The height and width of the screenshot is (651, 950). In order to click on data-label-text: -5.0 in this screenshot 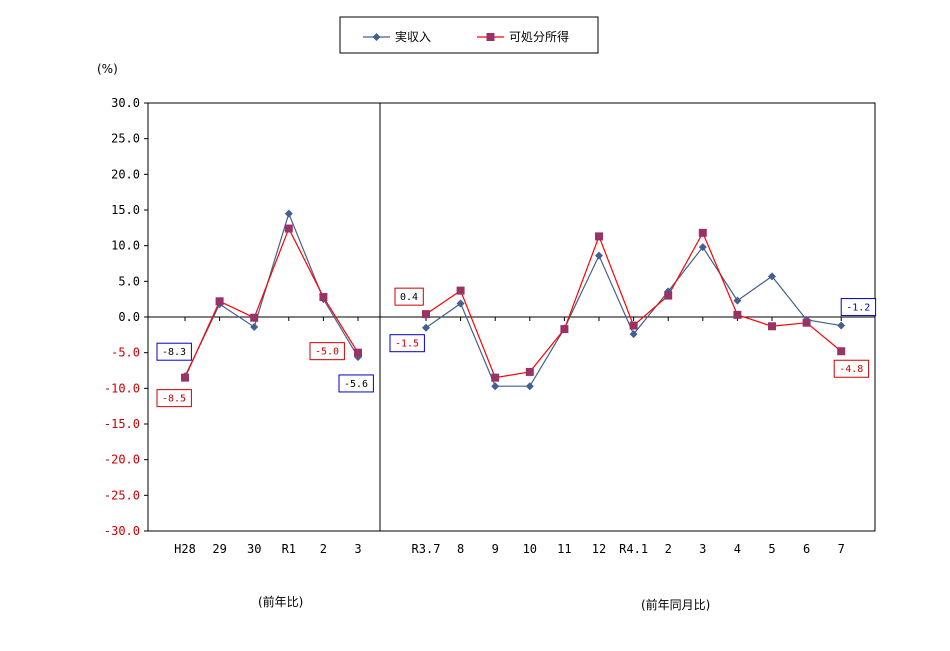, I will do `click(327, 352)`.